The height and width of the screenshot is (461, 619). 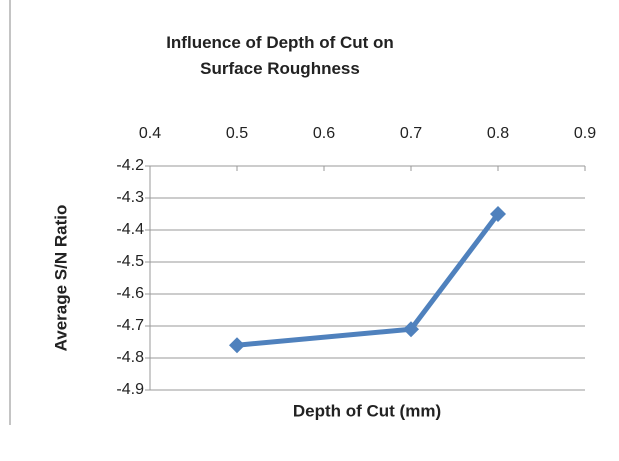 I want to click on y-tick-label: -4.3, so click(x=130, y=197).